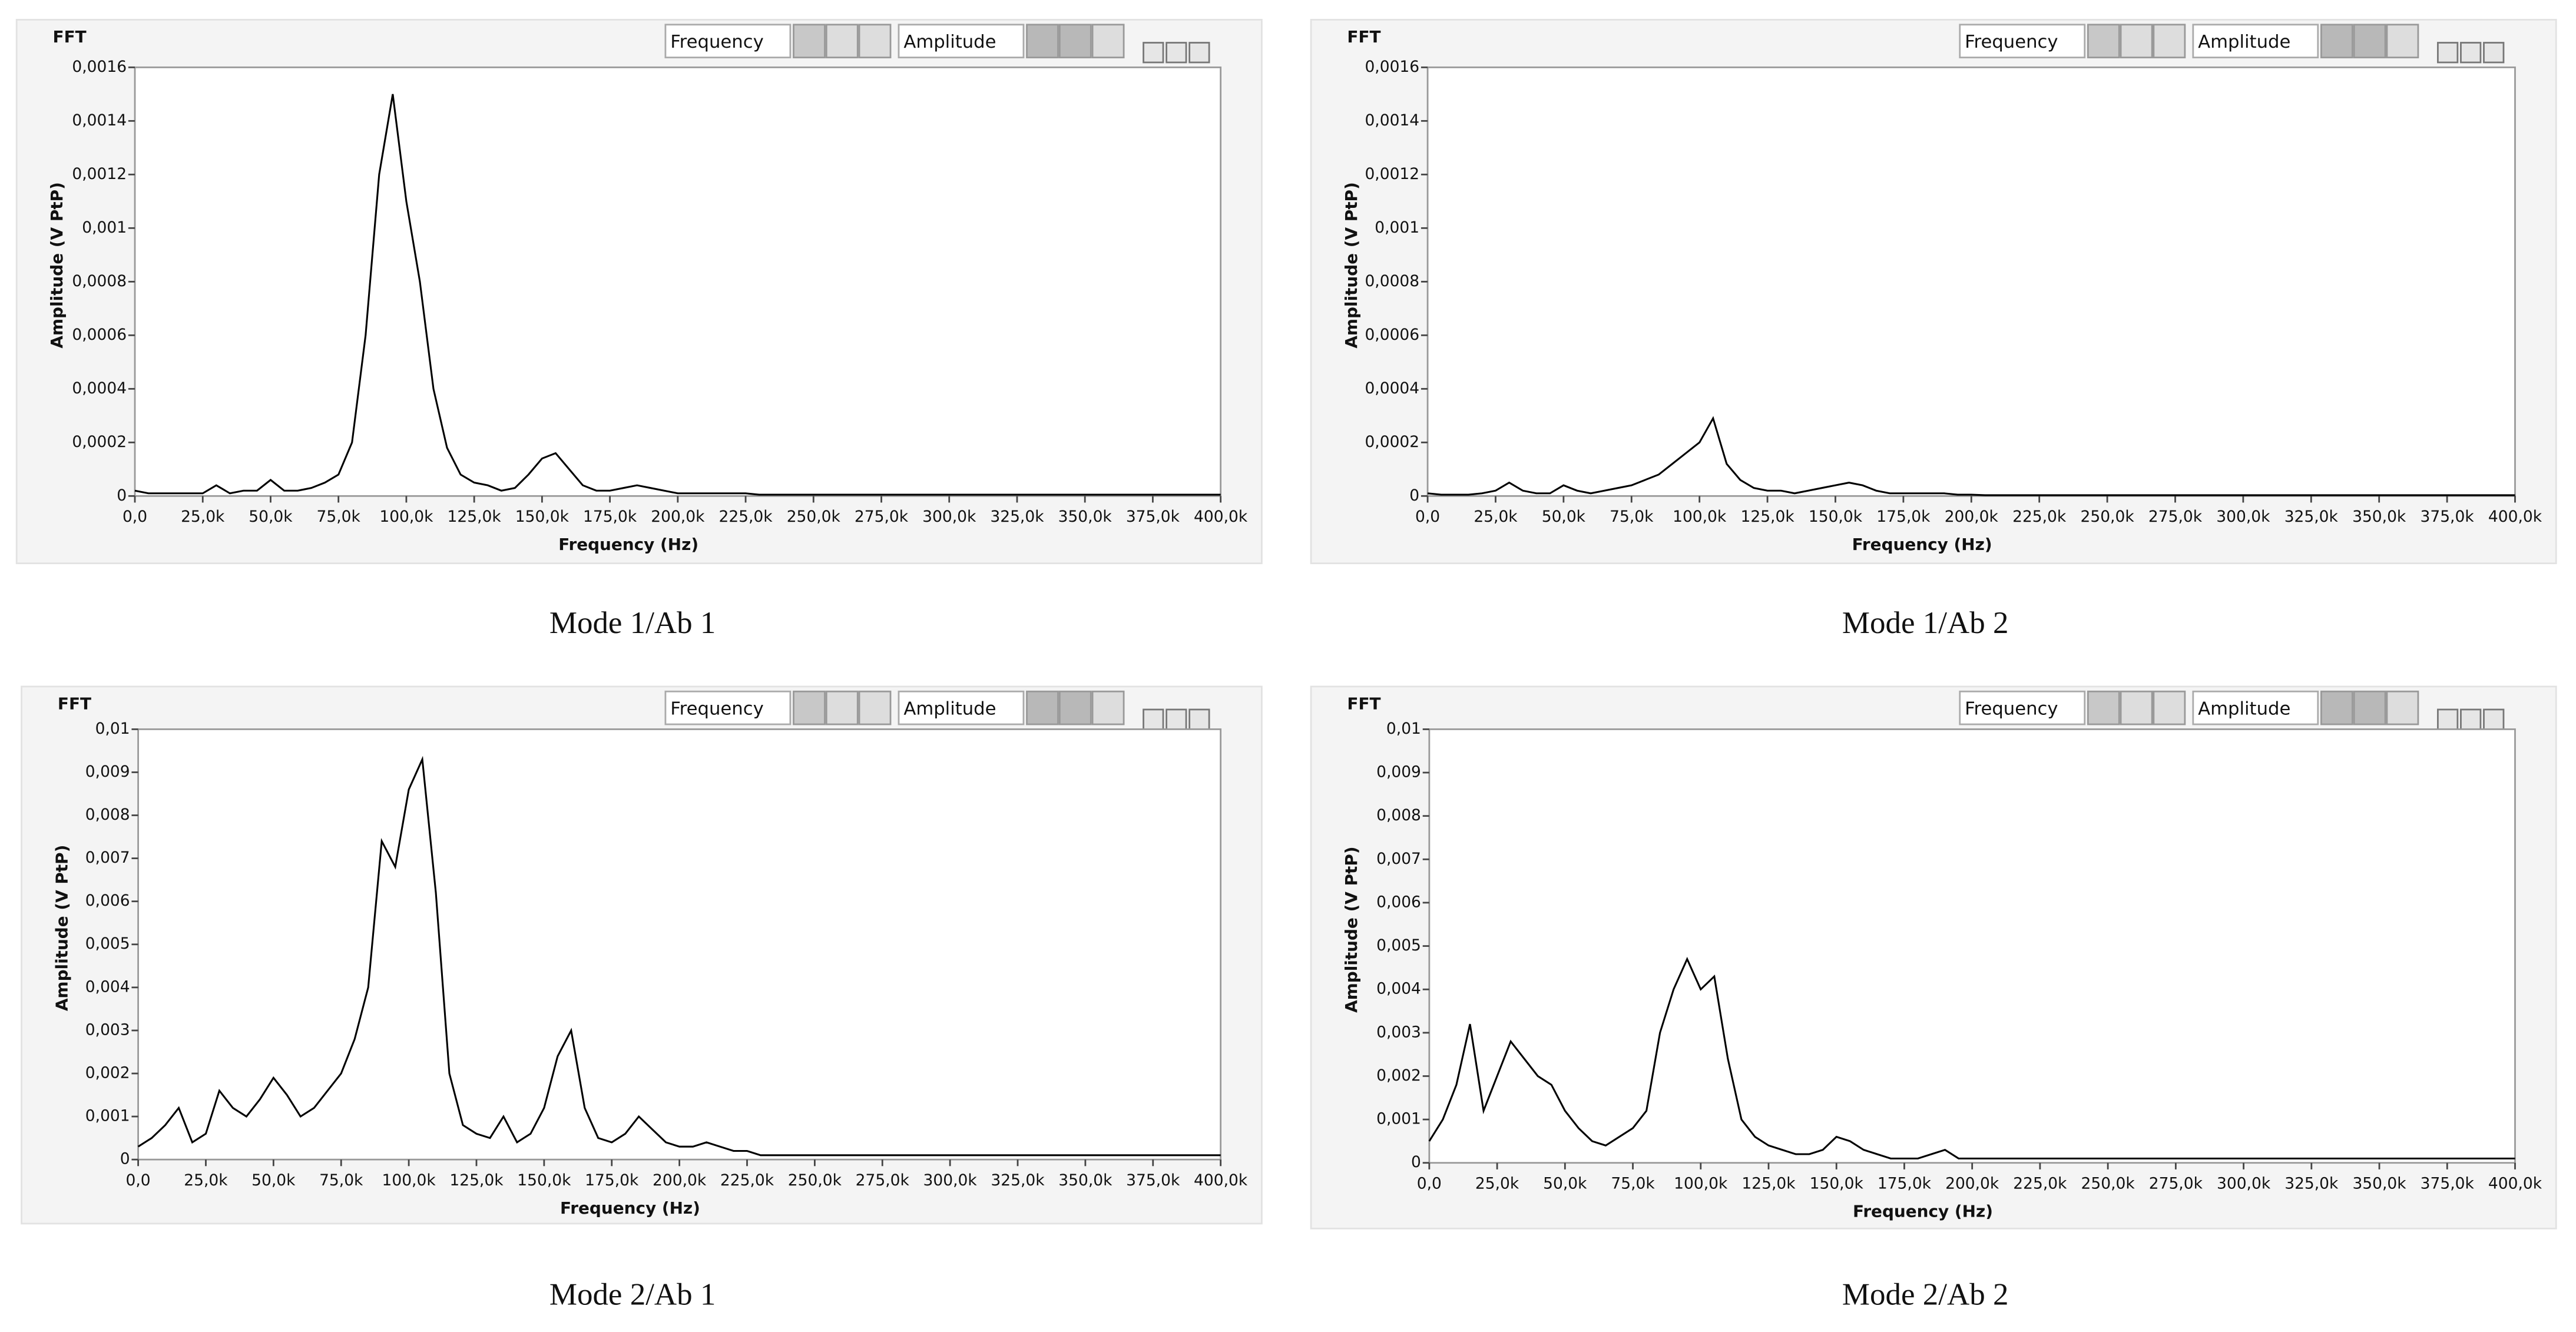 The image size is (2576, 1332). Describe the element at coordinates (2515, 1183) in the screenshot. I see `x-tick-label: 400,0k` at that location.